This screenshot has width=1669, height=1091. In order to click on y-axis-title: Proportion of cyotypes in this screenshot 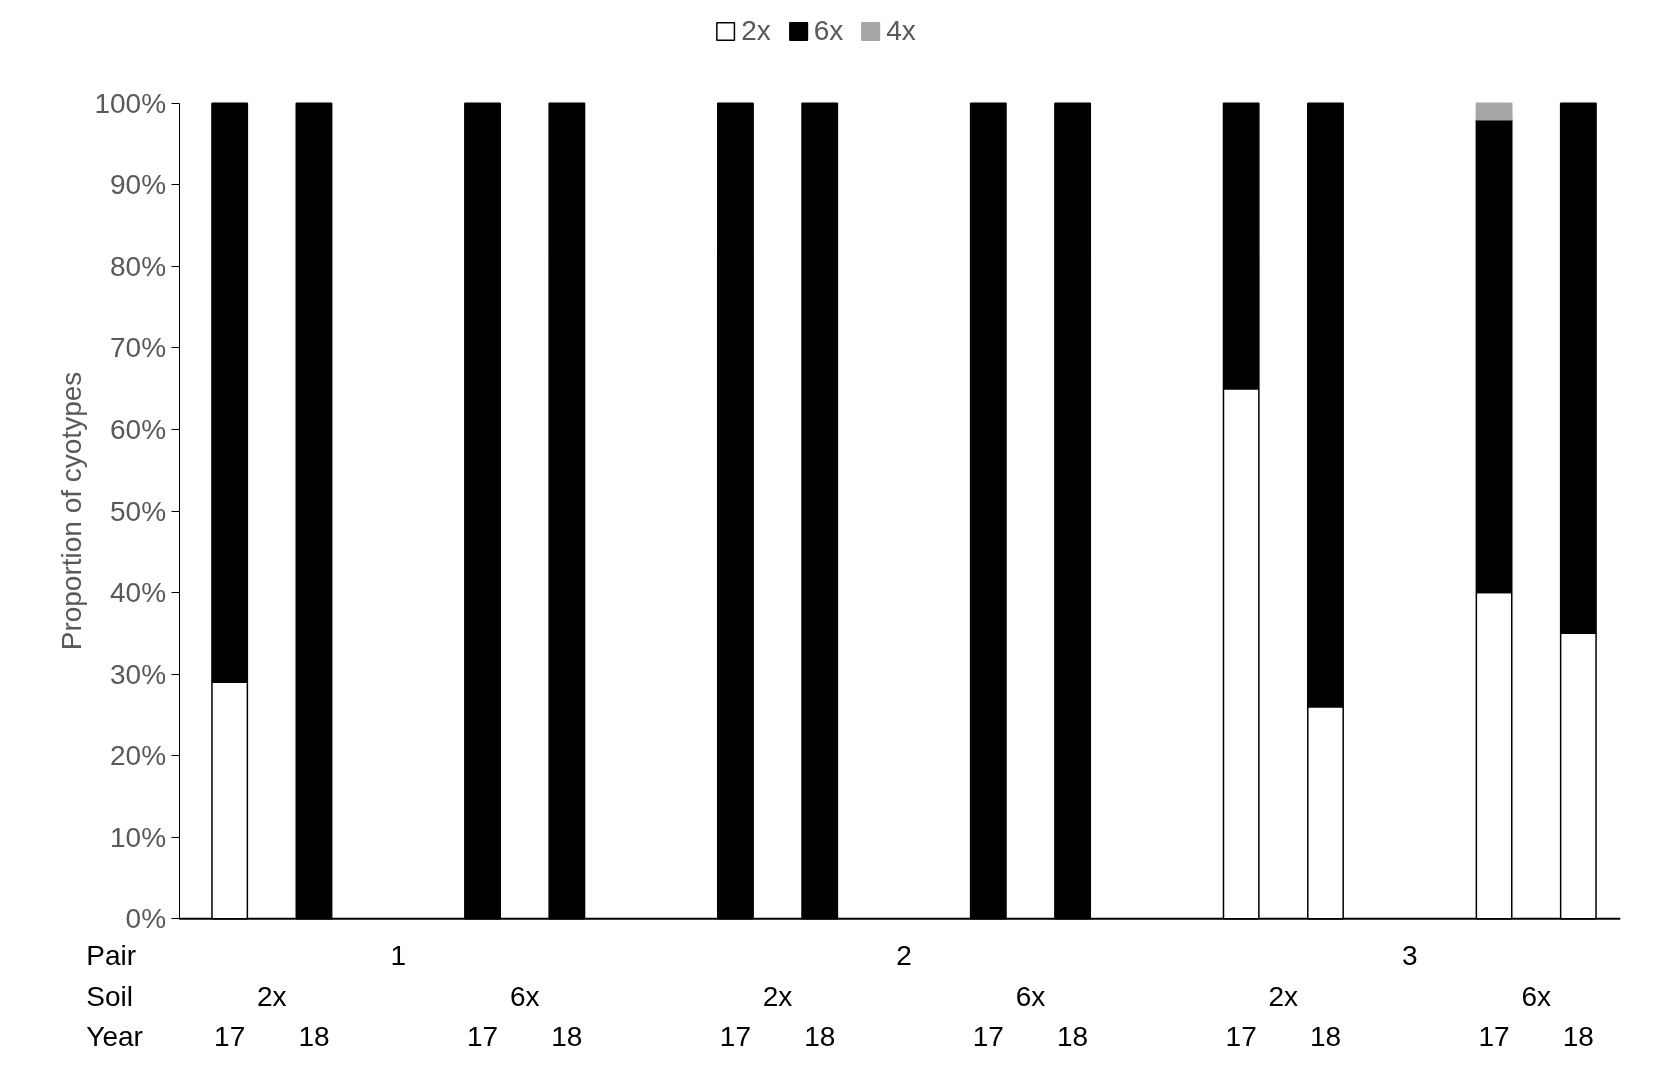, I will do `click(71, 511)`.